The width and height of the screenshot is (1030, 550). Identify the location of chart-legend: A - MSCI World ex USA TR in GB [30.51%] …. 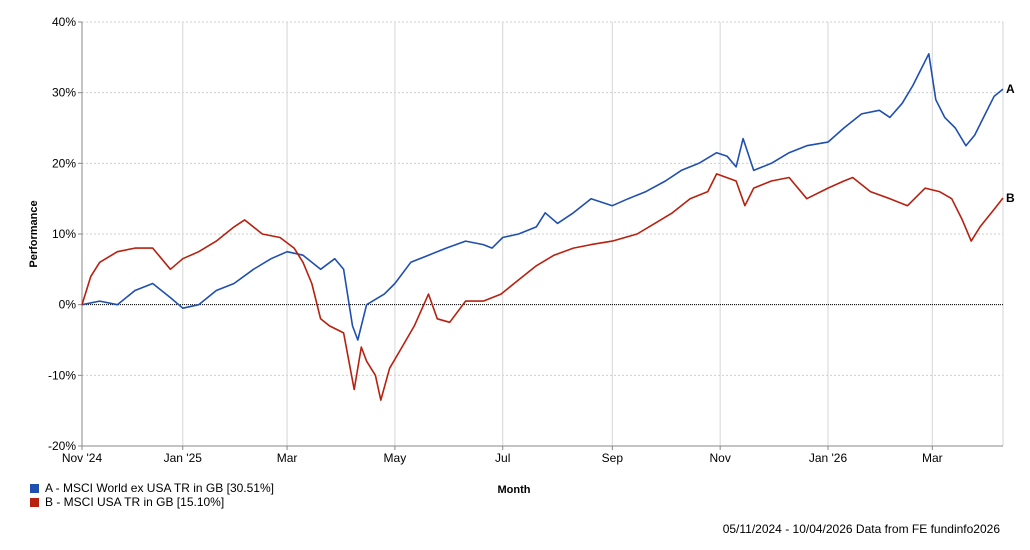
(152, 495).